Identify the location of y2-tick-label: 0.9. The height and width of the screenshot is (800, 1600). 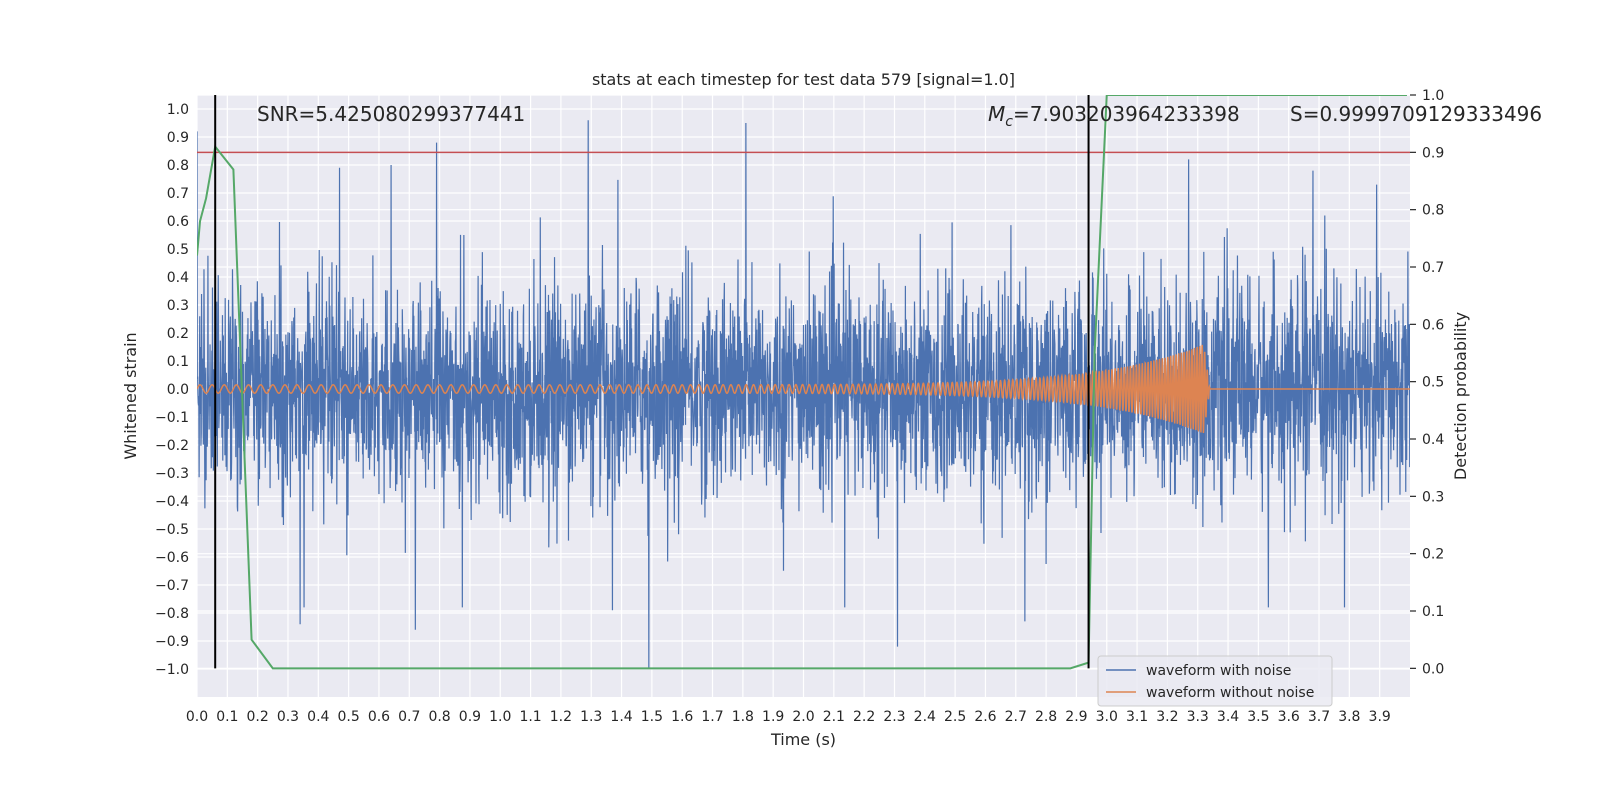
(1433, 153).